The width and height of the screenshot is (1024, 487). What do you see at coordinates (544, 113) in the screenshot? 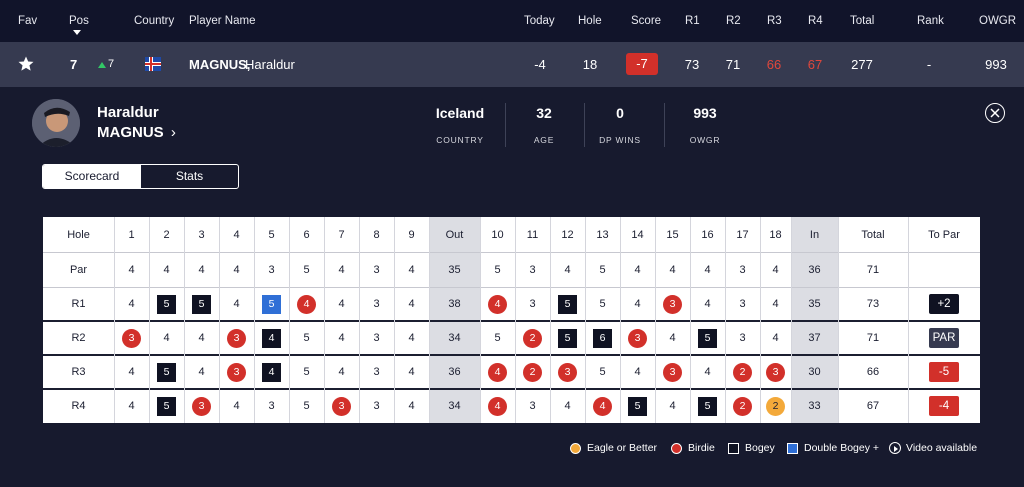
I see `stat-age-value: 32` at bounding box center [544, 113].